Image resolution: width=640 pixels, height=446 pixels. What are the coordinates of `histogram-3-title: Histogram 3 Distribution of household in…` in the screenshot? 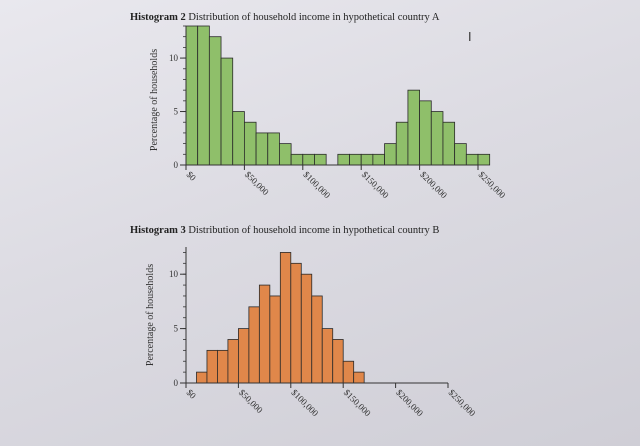 It's located at (285, 230).